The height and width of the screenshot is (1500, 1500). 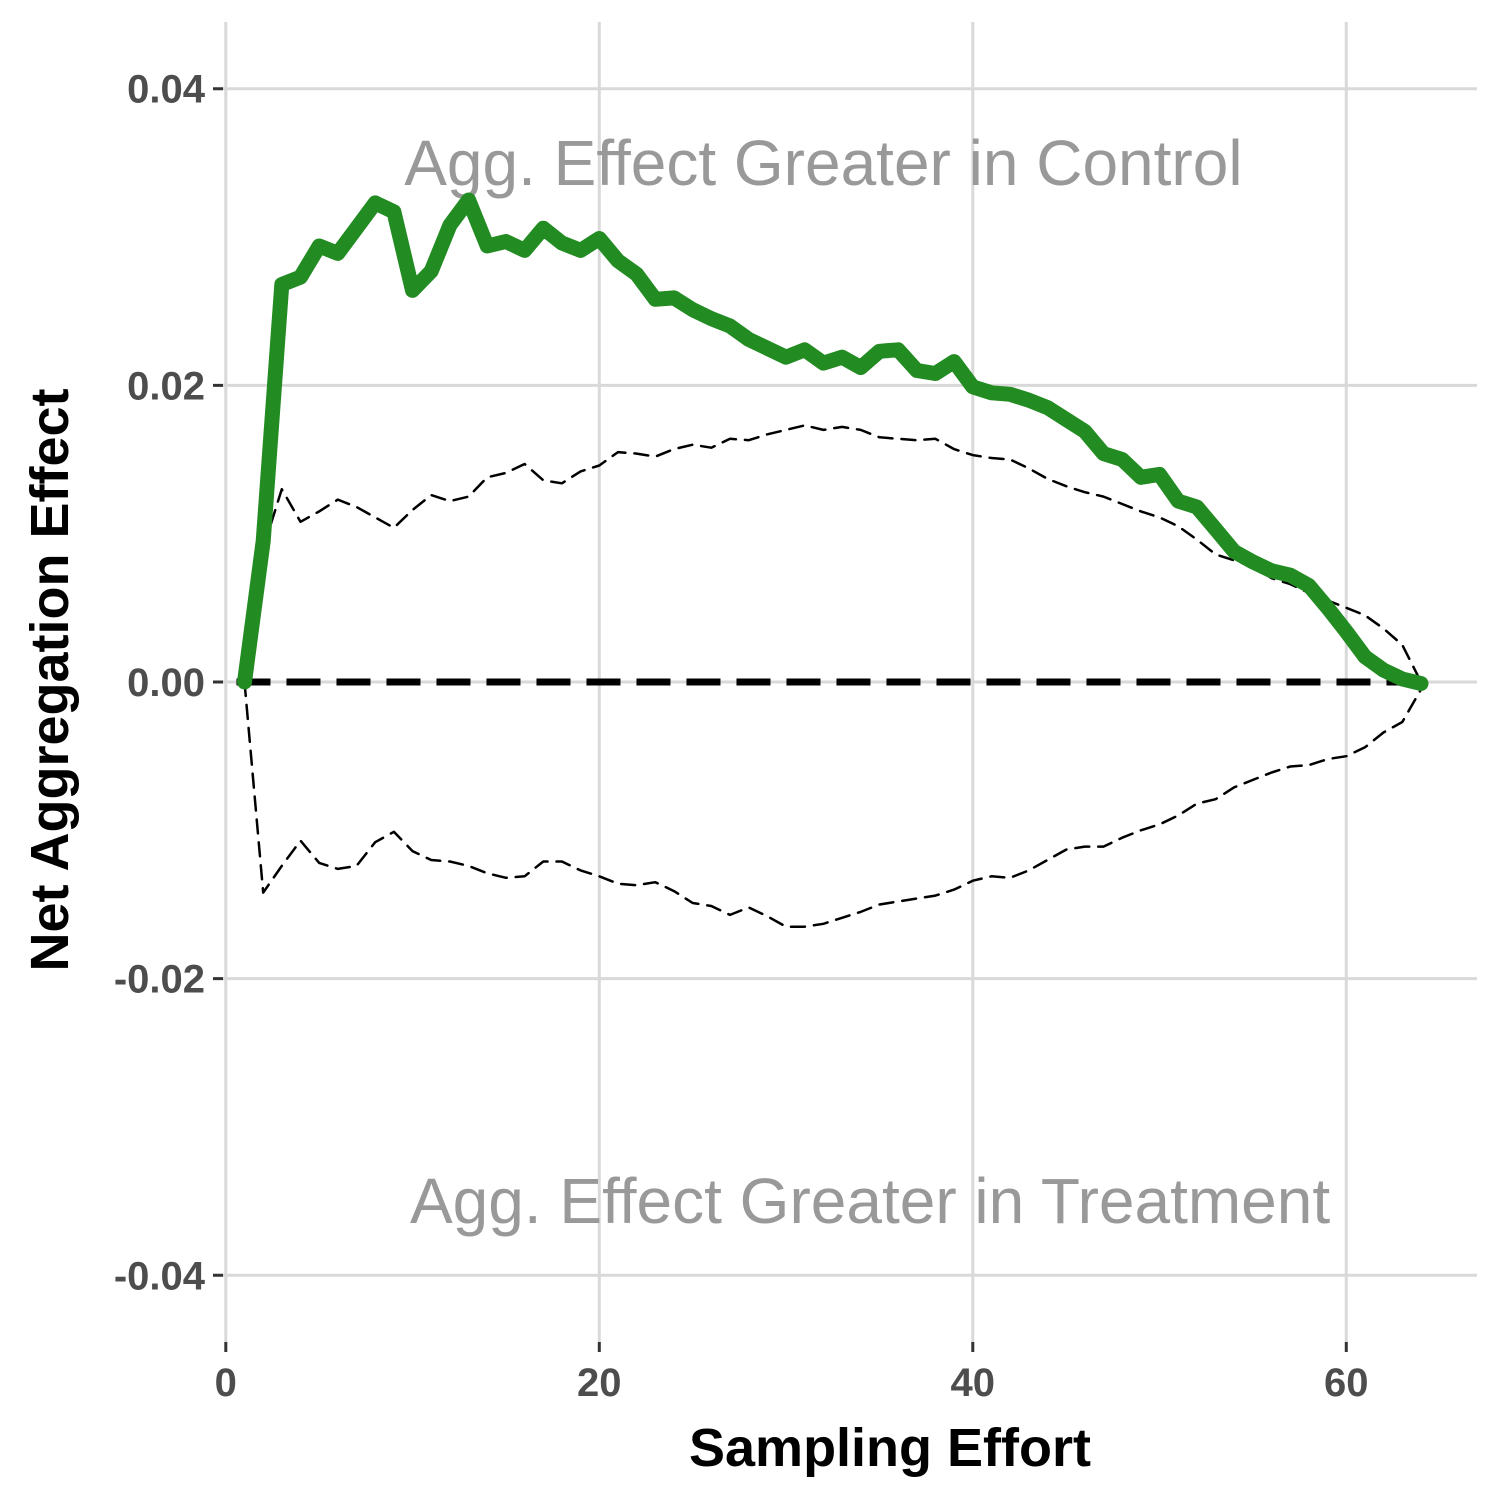 I want to click on x-tick-label: 0, so click(x=226, y=1383).